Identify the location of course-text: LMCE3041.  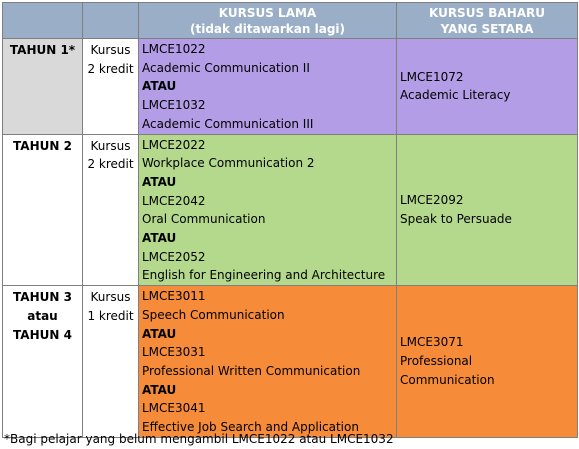
(174, 408).